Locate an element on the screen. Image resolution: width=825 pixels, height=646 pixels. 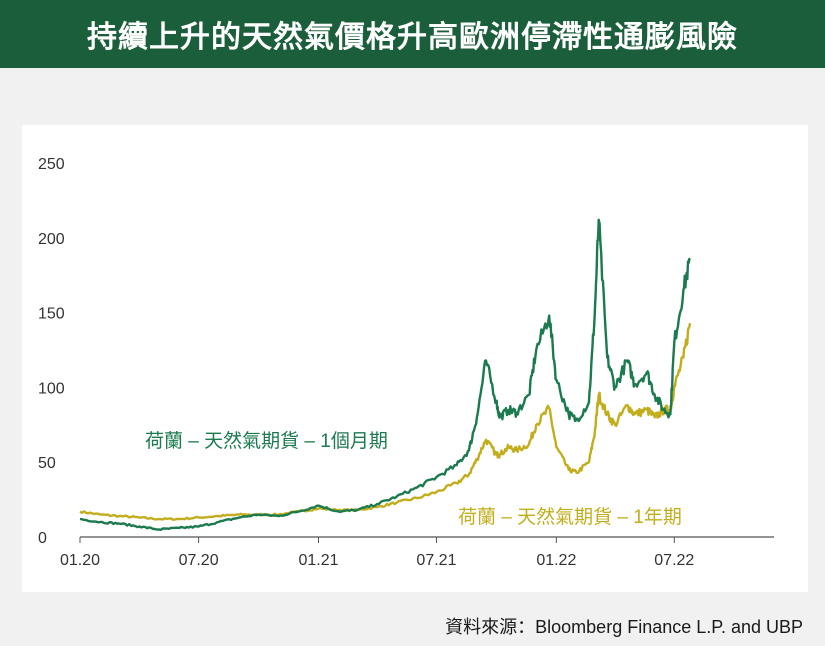
y-axis-ticks: 250 200 150 100 50 0 is located at coordinates (51, 351).